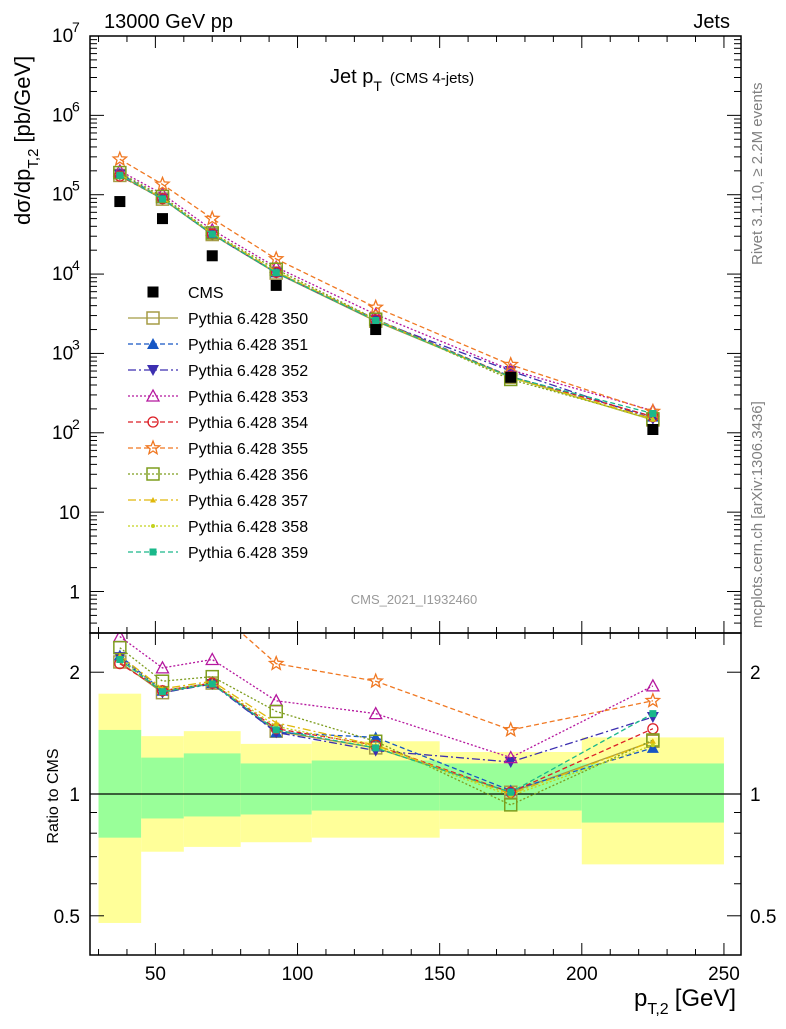 This screenshot has height=1029, width=786. Describe the element at coordinates (724, 974) in the screenshot. I see `x-tick-label-4: 250` at that location.